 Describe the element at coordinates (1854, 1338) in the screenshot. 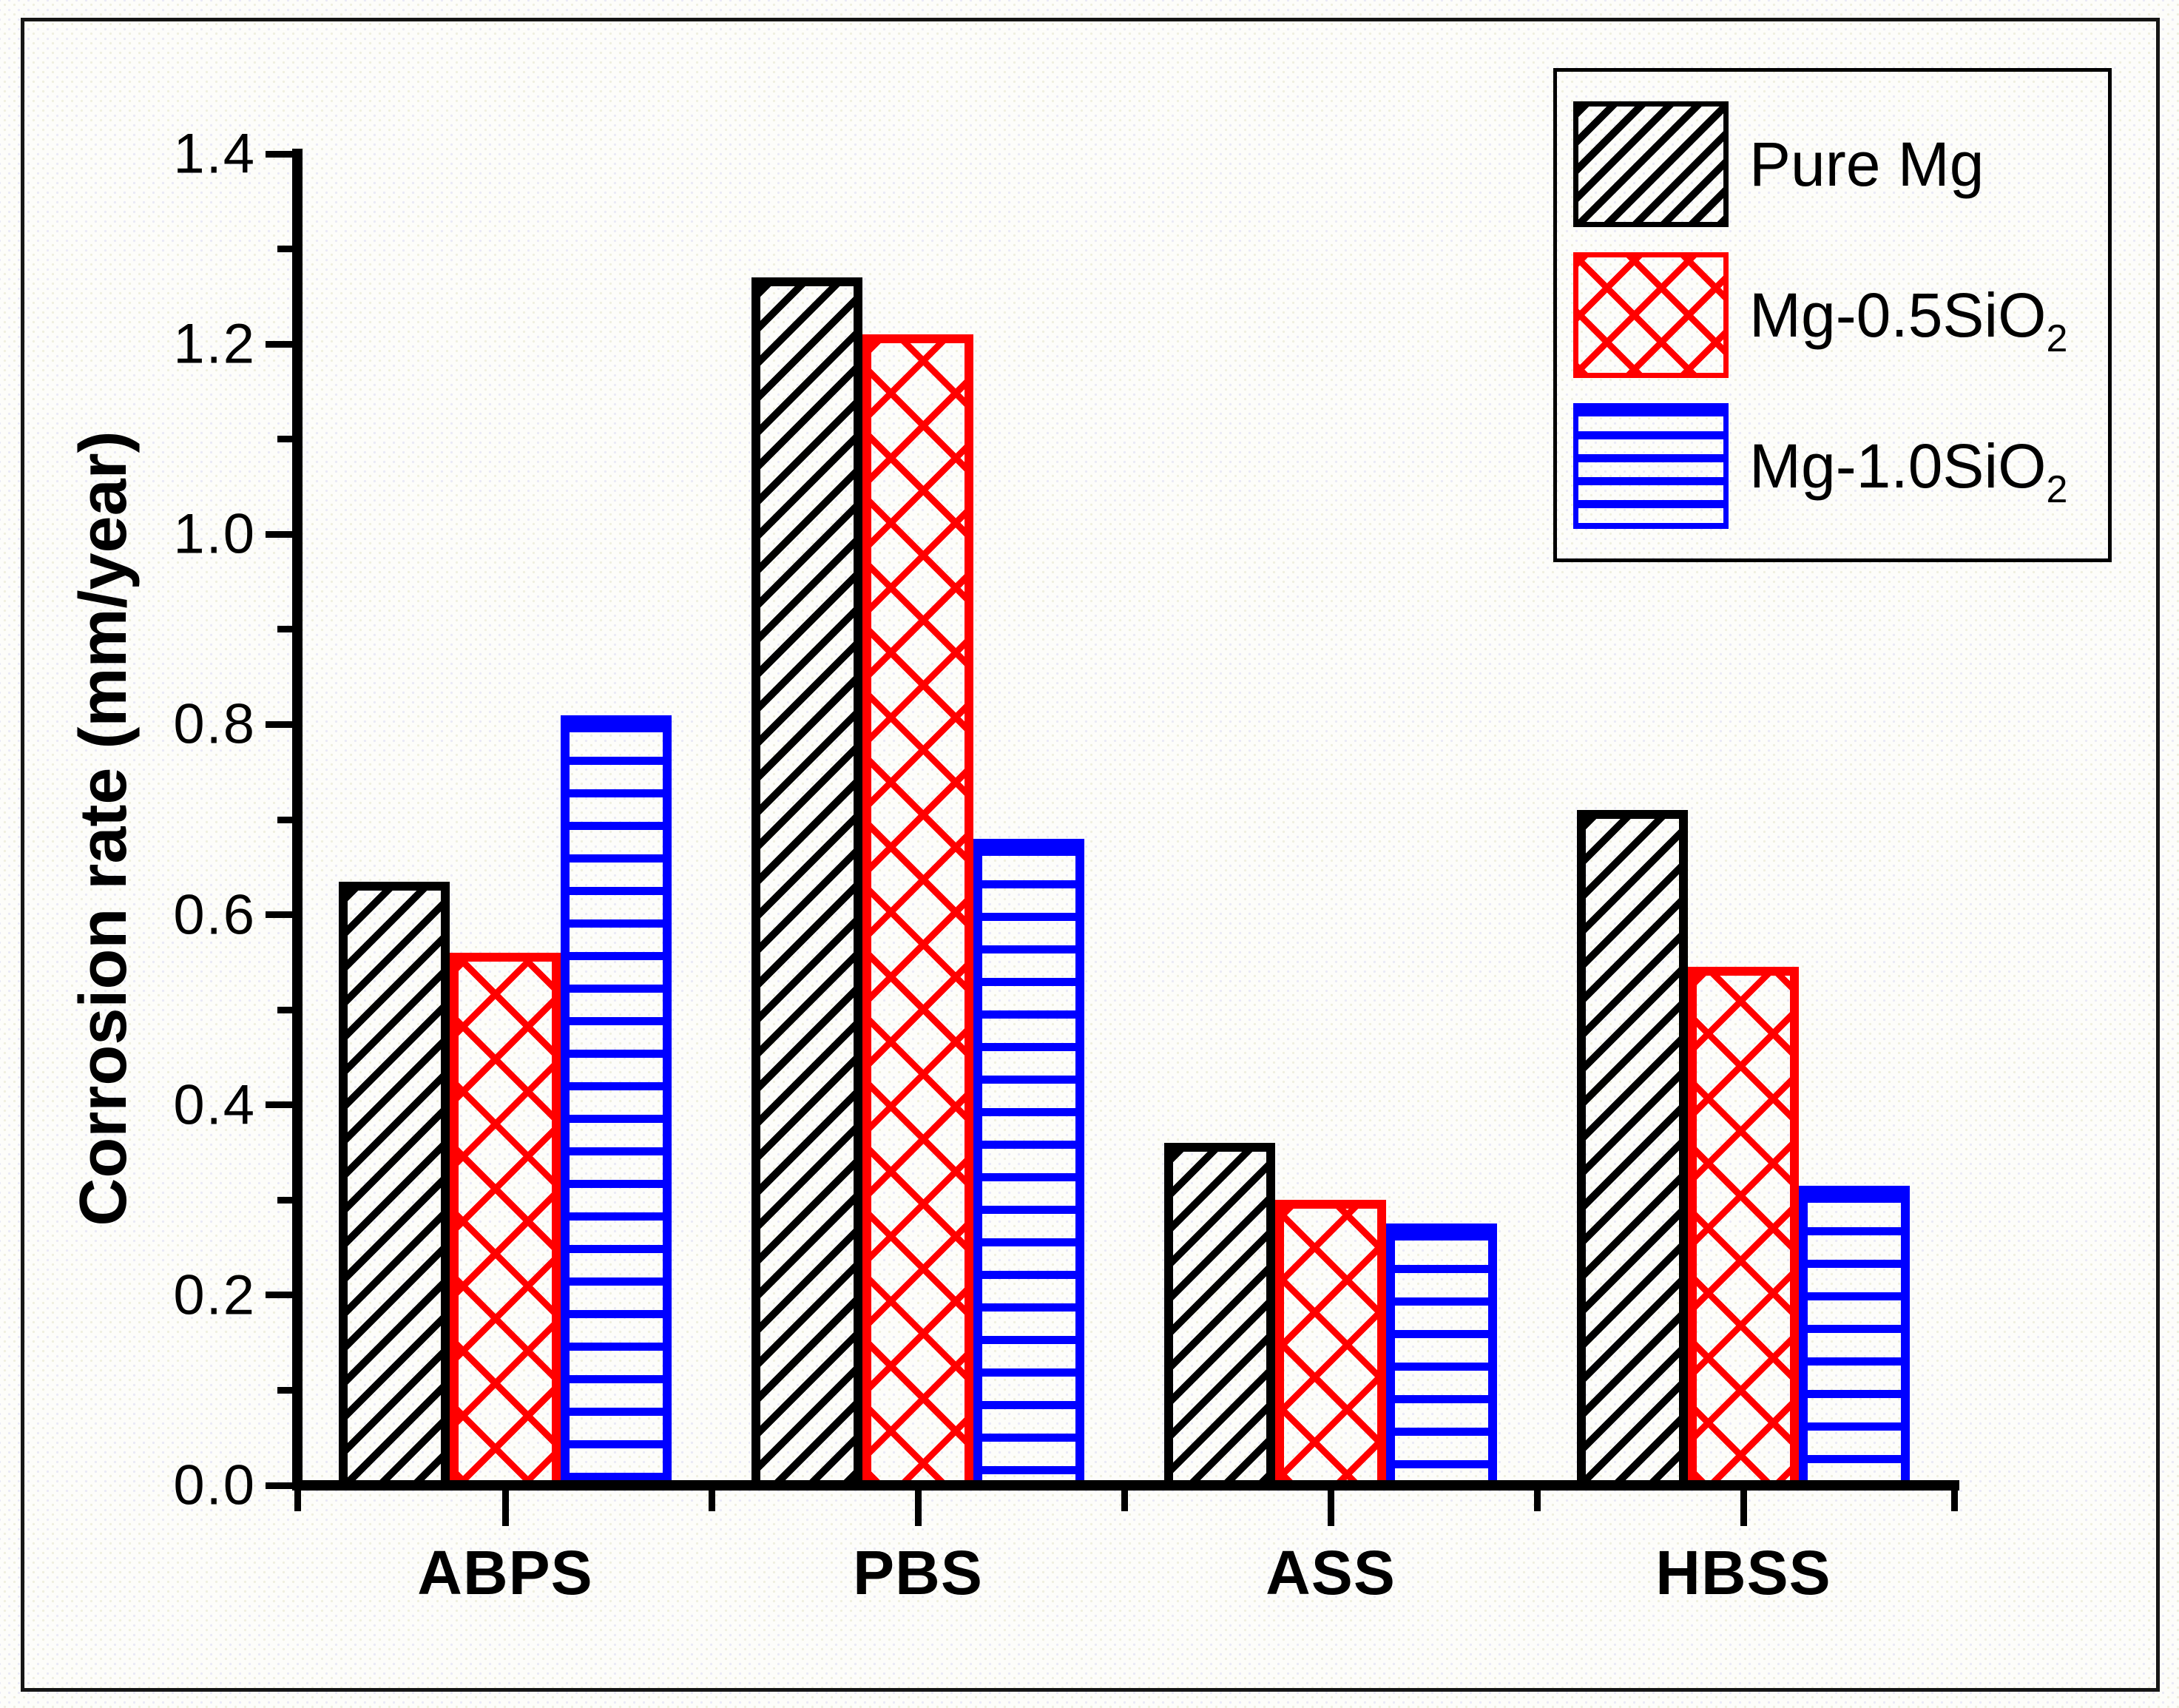

I see `bar-hbss-mg-1-0sio2` at that location.